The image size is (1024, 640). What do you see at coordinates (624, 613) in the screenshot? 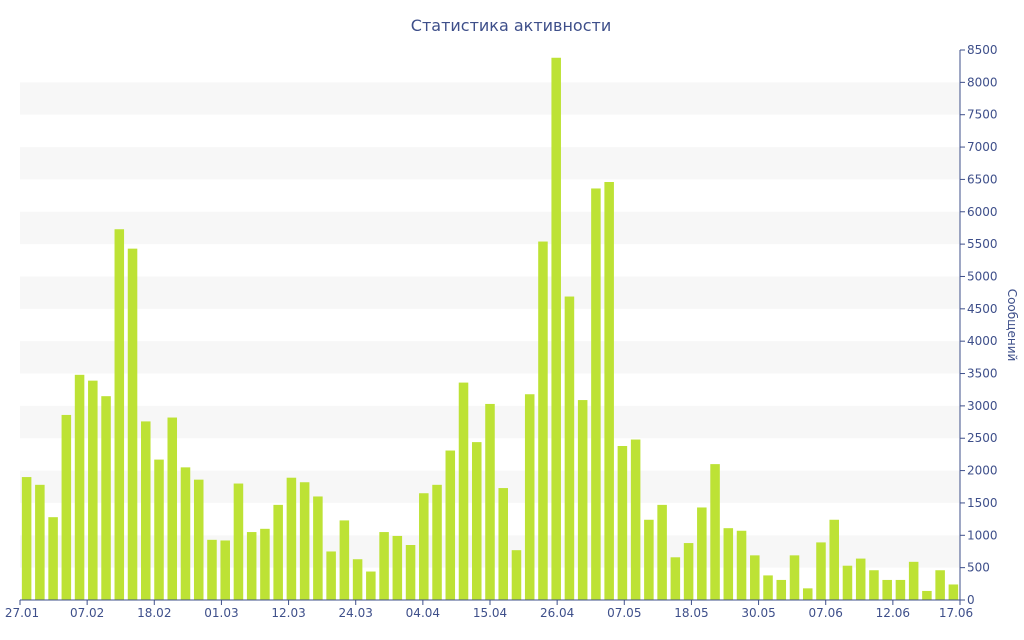
I see `x-tick-label: 07.05` at bounding box center [624, 613].